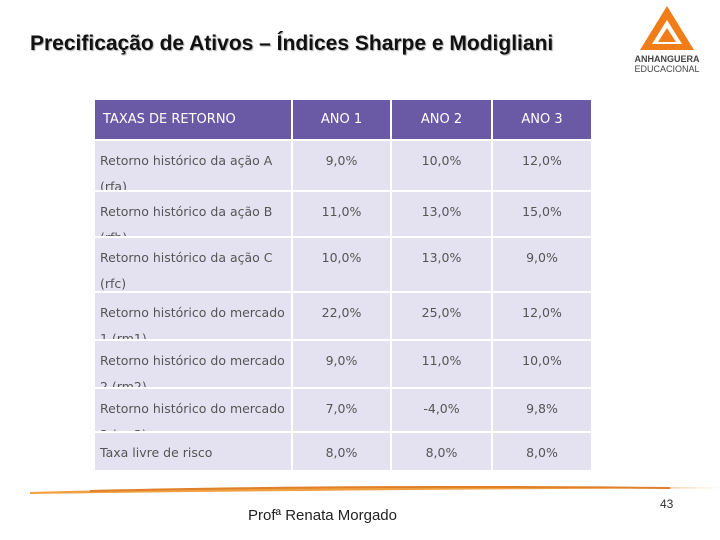 Image resolution: width=720 pixels, height=540 pixels. I want to click on logo: ANHANGUERA EDUCACIONAL, so click(667, 40).